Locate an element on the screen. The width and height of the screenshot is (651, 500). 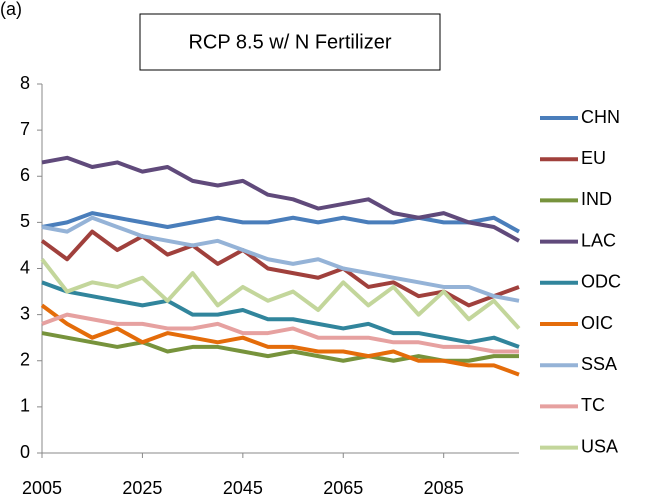
legend-label: OIC is located at coordinates (597, 323).